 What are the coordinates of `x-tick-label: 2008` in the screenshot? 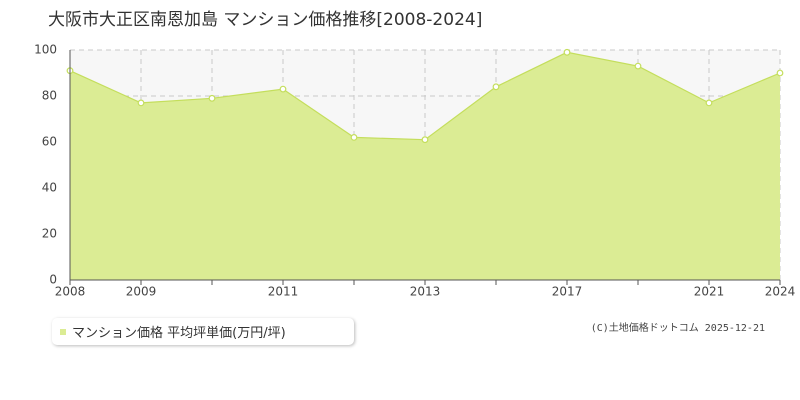 It's located at (70, 292).